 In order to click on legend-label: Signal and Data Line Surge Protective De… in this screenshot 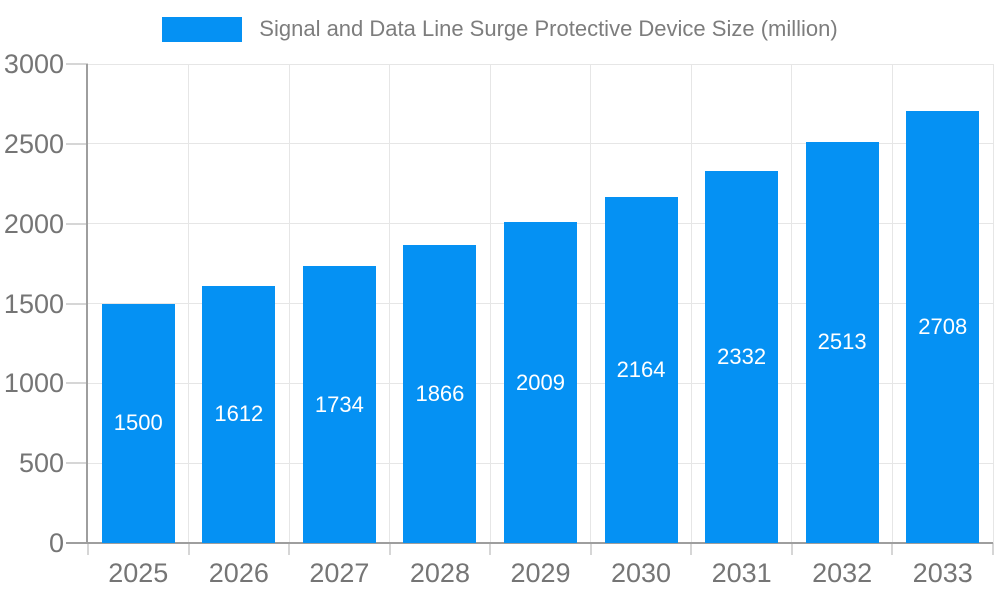, I will do `click(548, 28)`.